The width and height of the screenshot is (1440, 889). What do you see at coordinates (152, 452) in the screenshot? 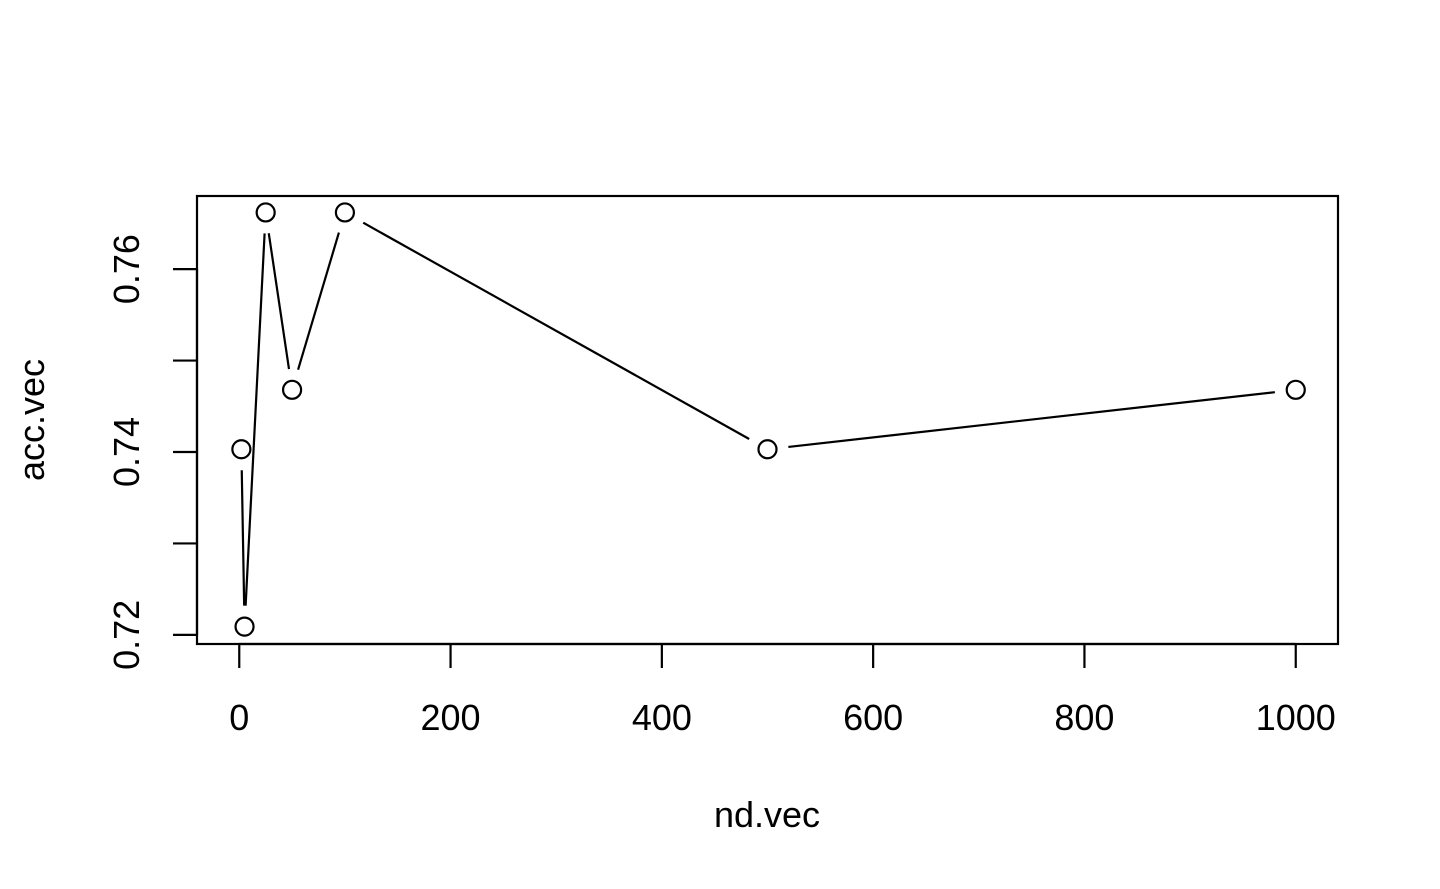
I see `y-axis: 0.72 0.74 0.76` at bounding box center [152, 452].